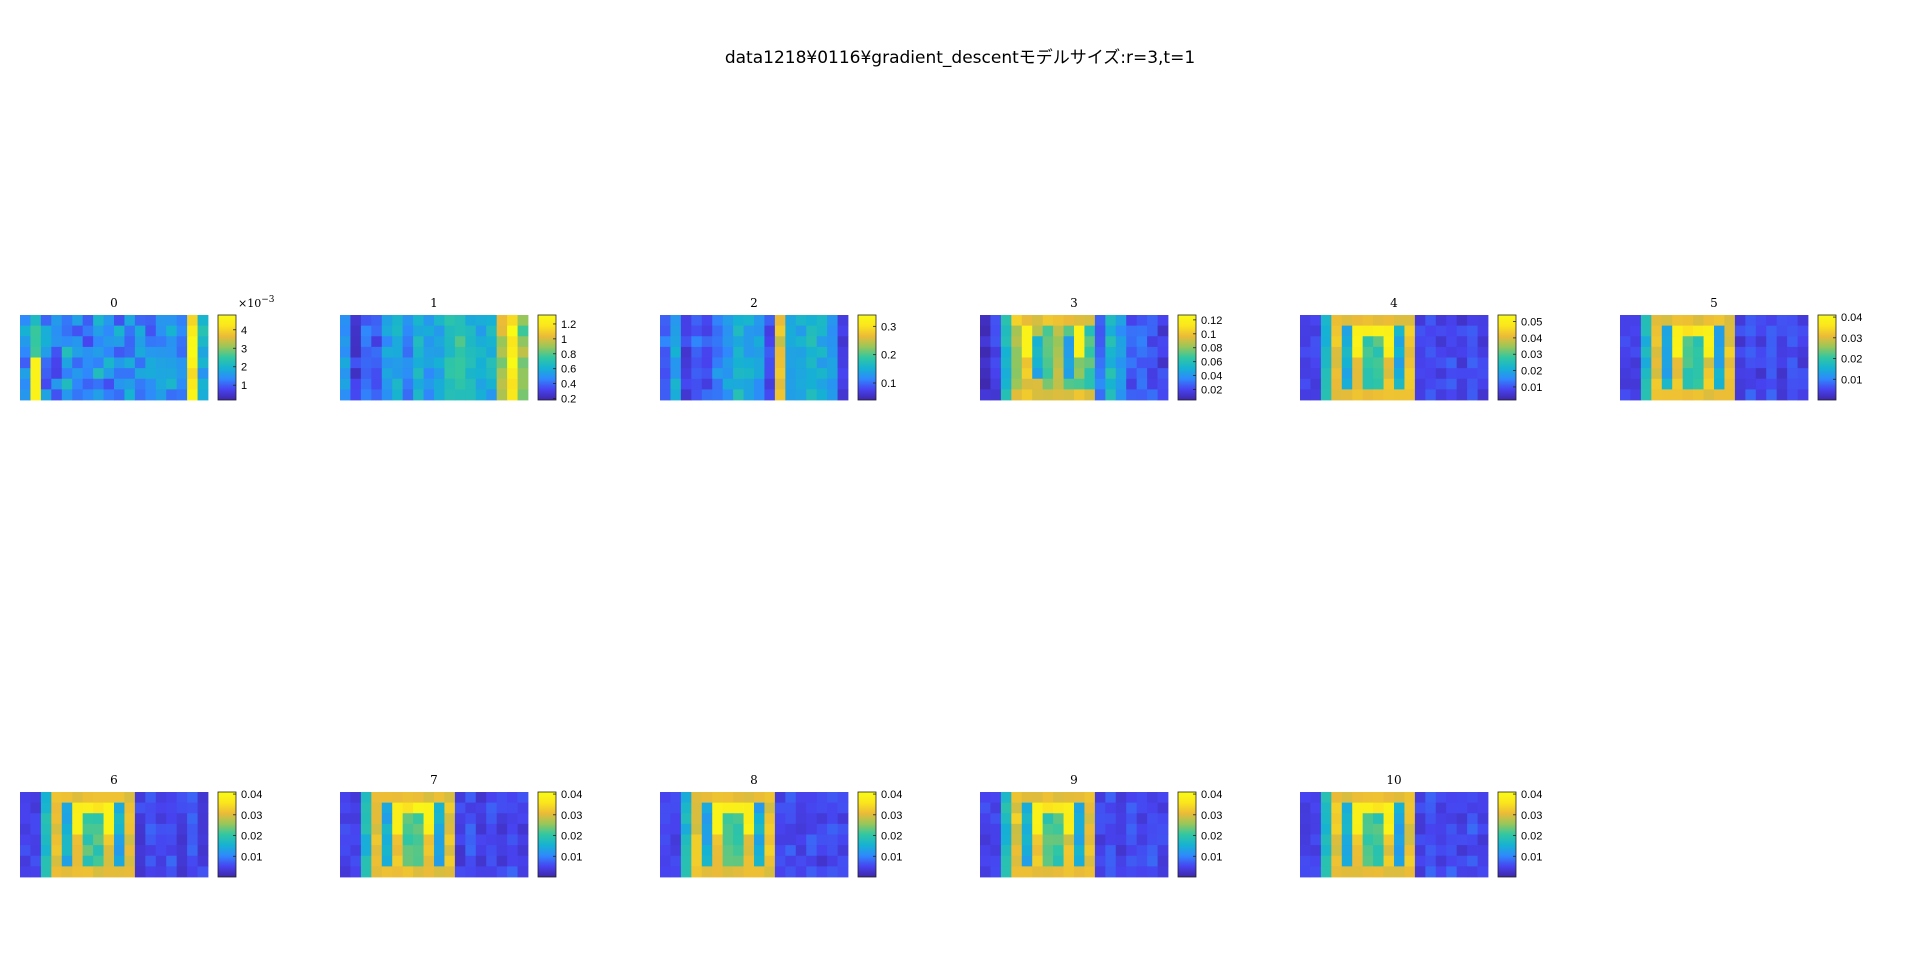 The width and height of the screenshot is (1920, 955). What do you see at coordinates (568, 385) in the screenshot?
I see `colorbar-tick-label: 0.4` at bounding box center [568, 385].